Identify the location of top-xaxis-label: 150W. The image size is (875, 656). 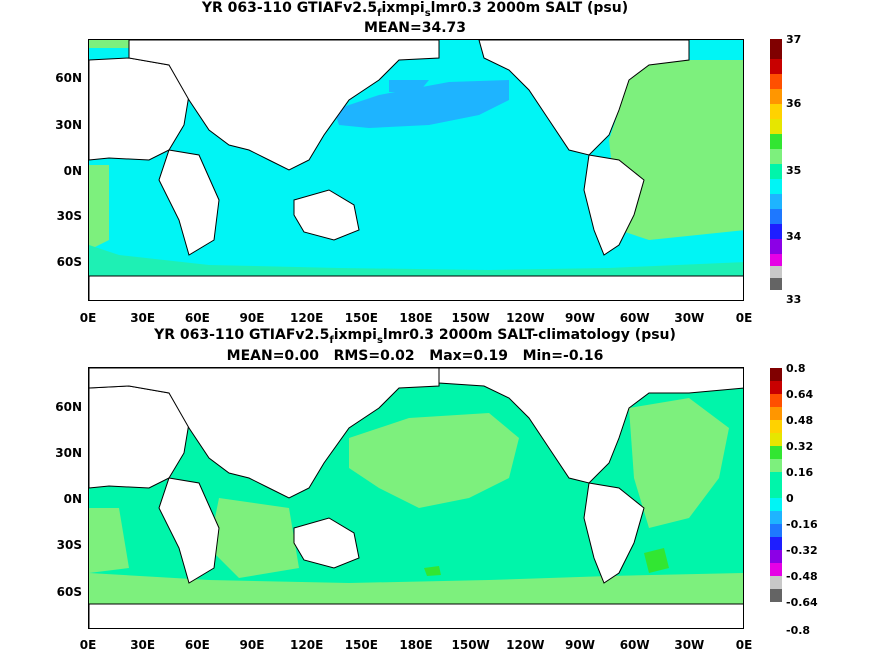
(470, 318).